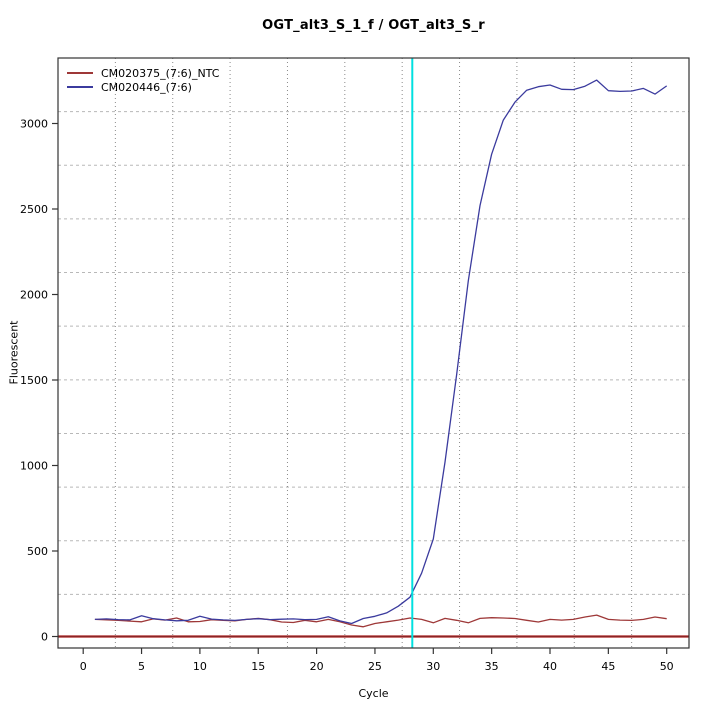  I want to click on y-axis-title: Fluorescent, so click(14, 352).